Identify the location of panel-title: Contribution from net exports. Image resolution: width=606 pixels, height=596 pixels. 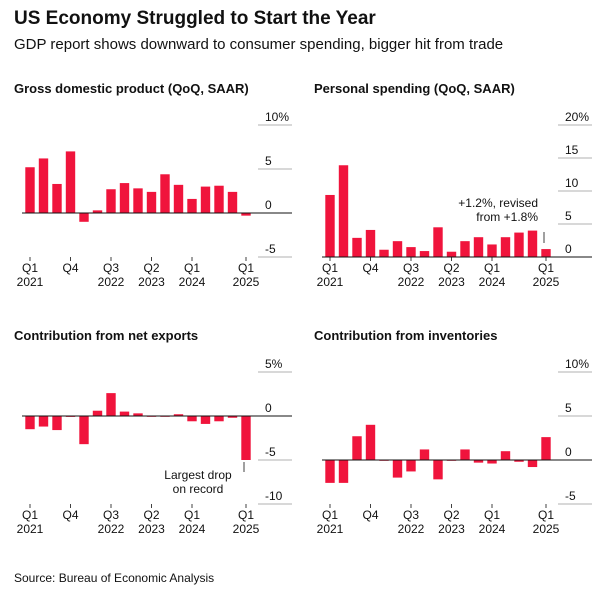
(106, 335).